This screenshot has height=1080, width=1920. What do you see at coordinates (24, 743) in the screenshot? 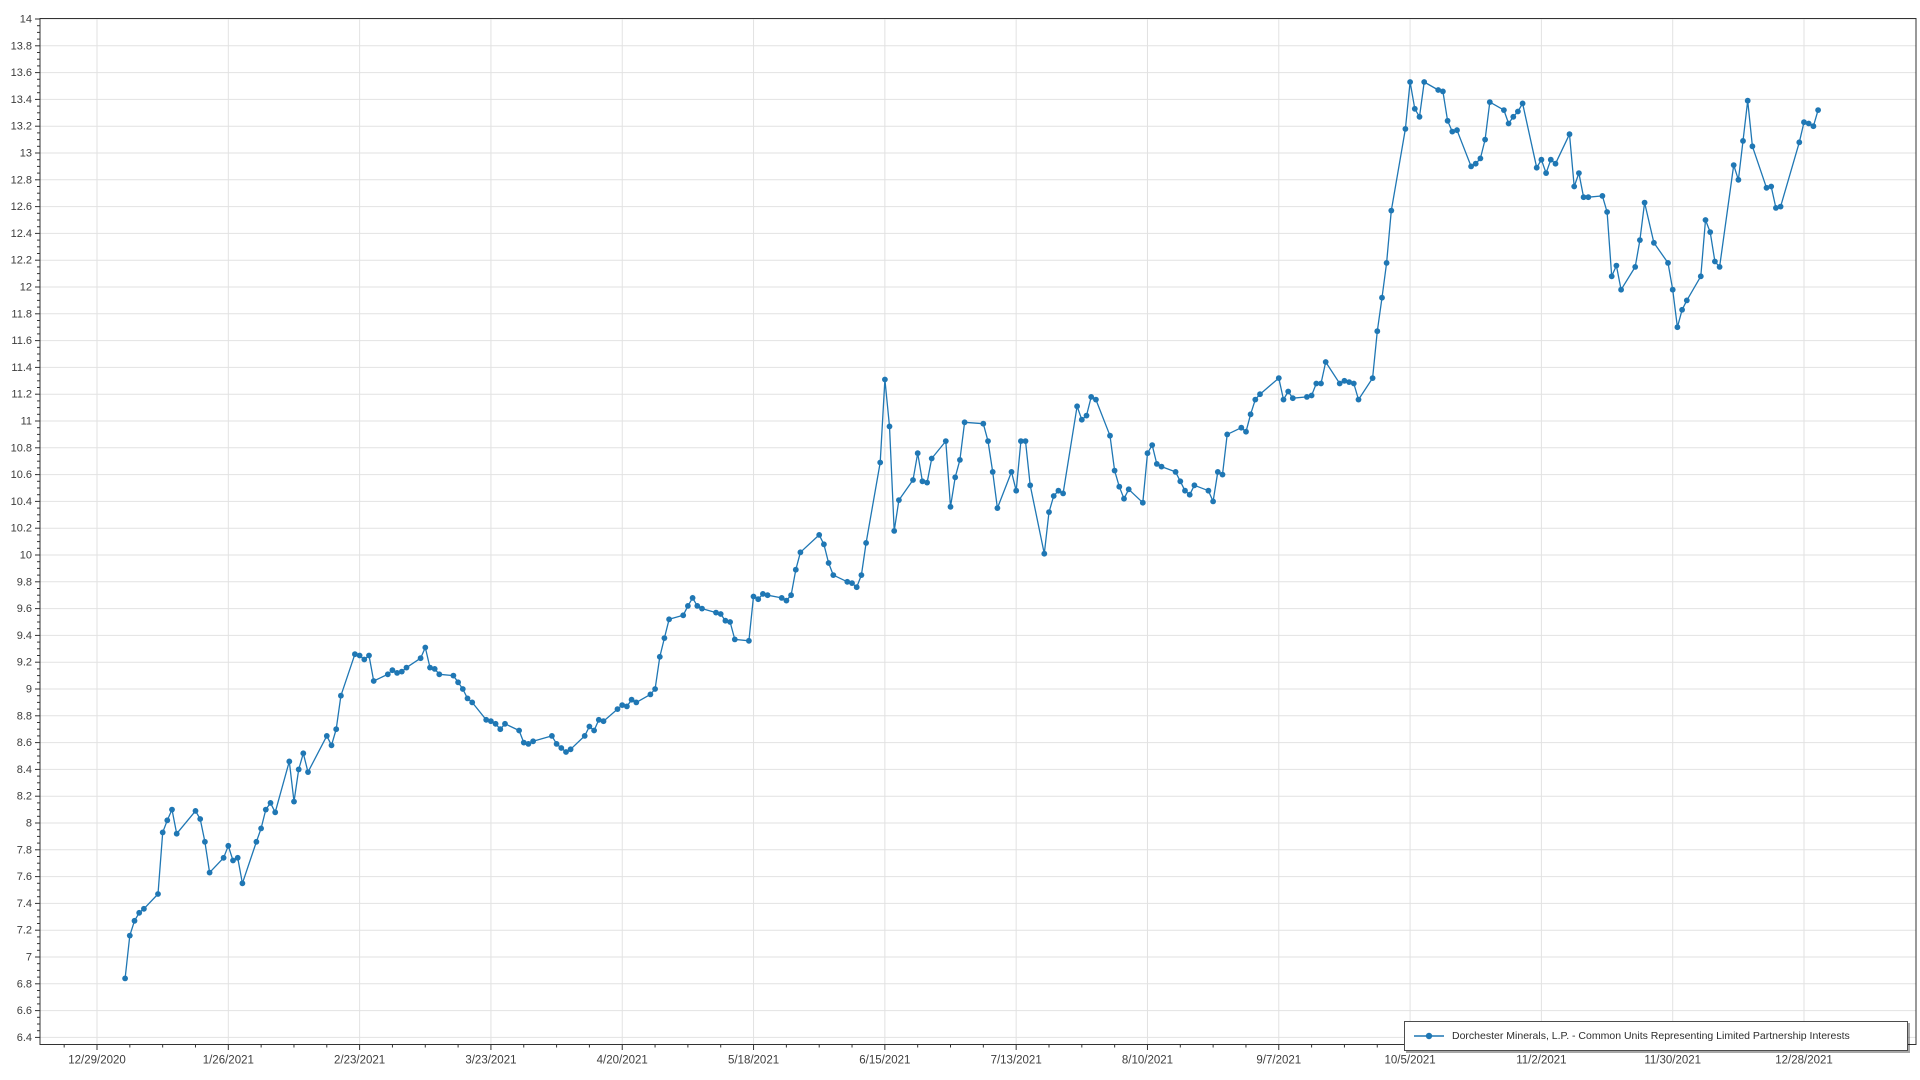
I see `svg-text: 8.6` at bounding box center [24, 743].